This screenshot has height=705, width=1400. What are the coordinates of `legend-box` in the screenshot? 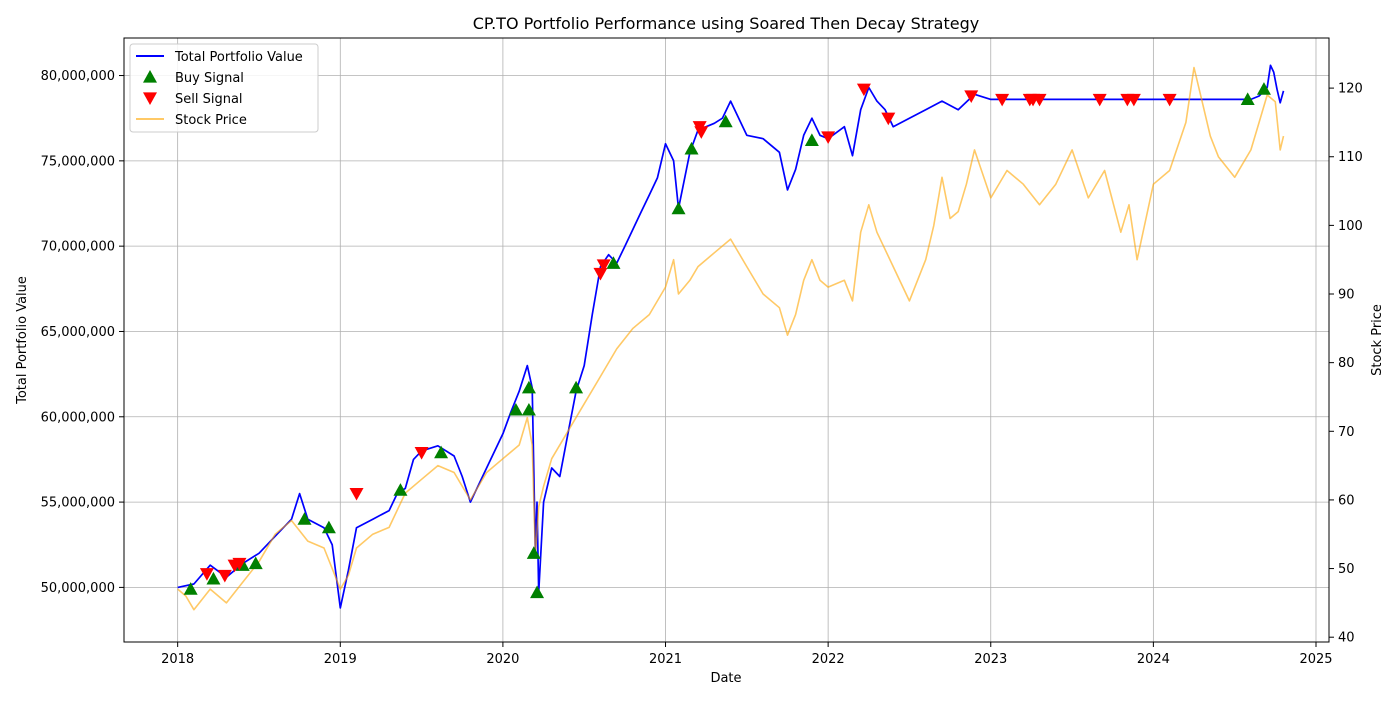 It's located at (224, 88).